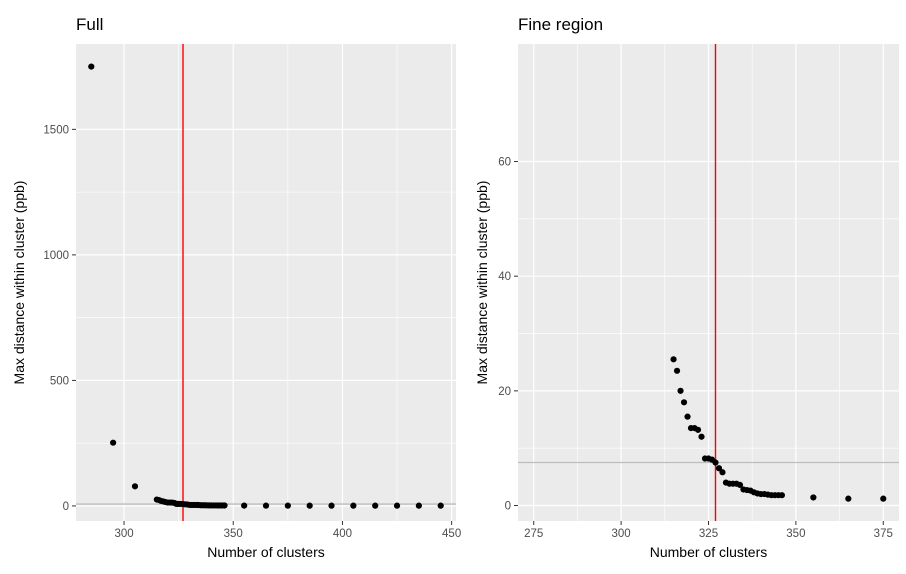  Describe the element at coordinates (533, 534) in the screenshot. I see `panel-2-x-tick-label: 275` at that location.